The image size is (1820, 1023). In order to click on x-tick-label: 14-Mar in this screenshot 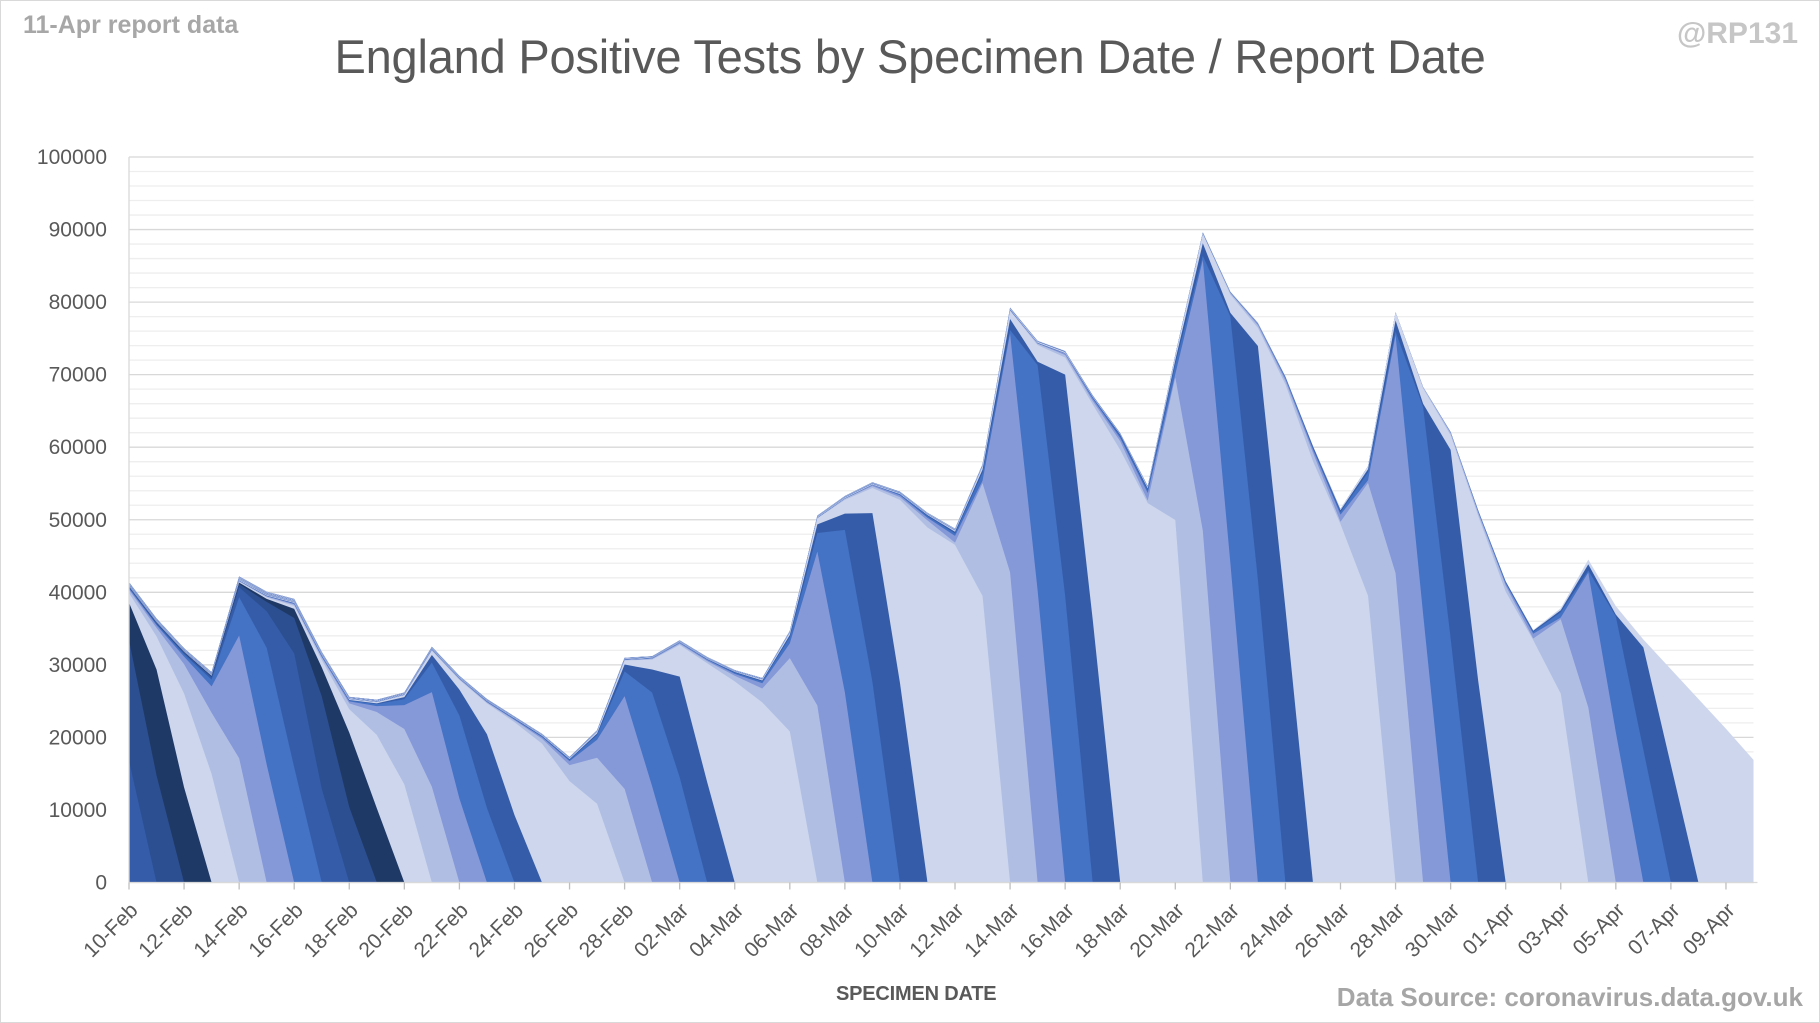, I will do `click(991, 930)`.